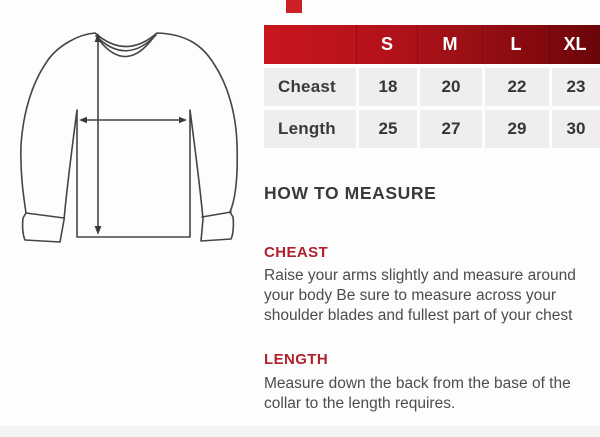  Describe the element at coordinates (515, 87) in the screenshot. I see `cheast-value-l: 22` at that location.